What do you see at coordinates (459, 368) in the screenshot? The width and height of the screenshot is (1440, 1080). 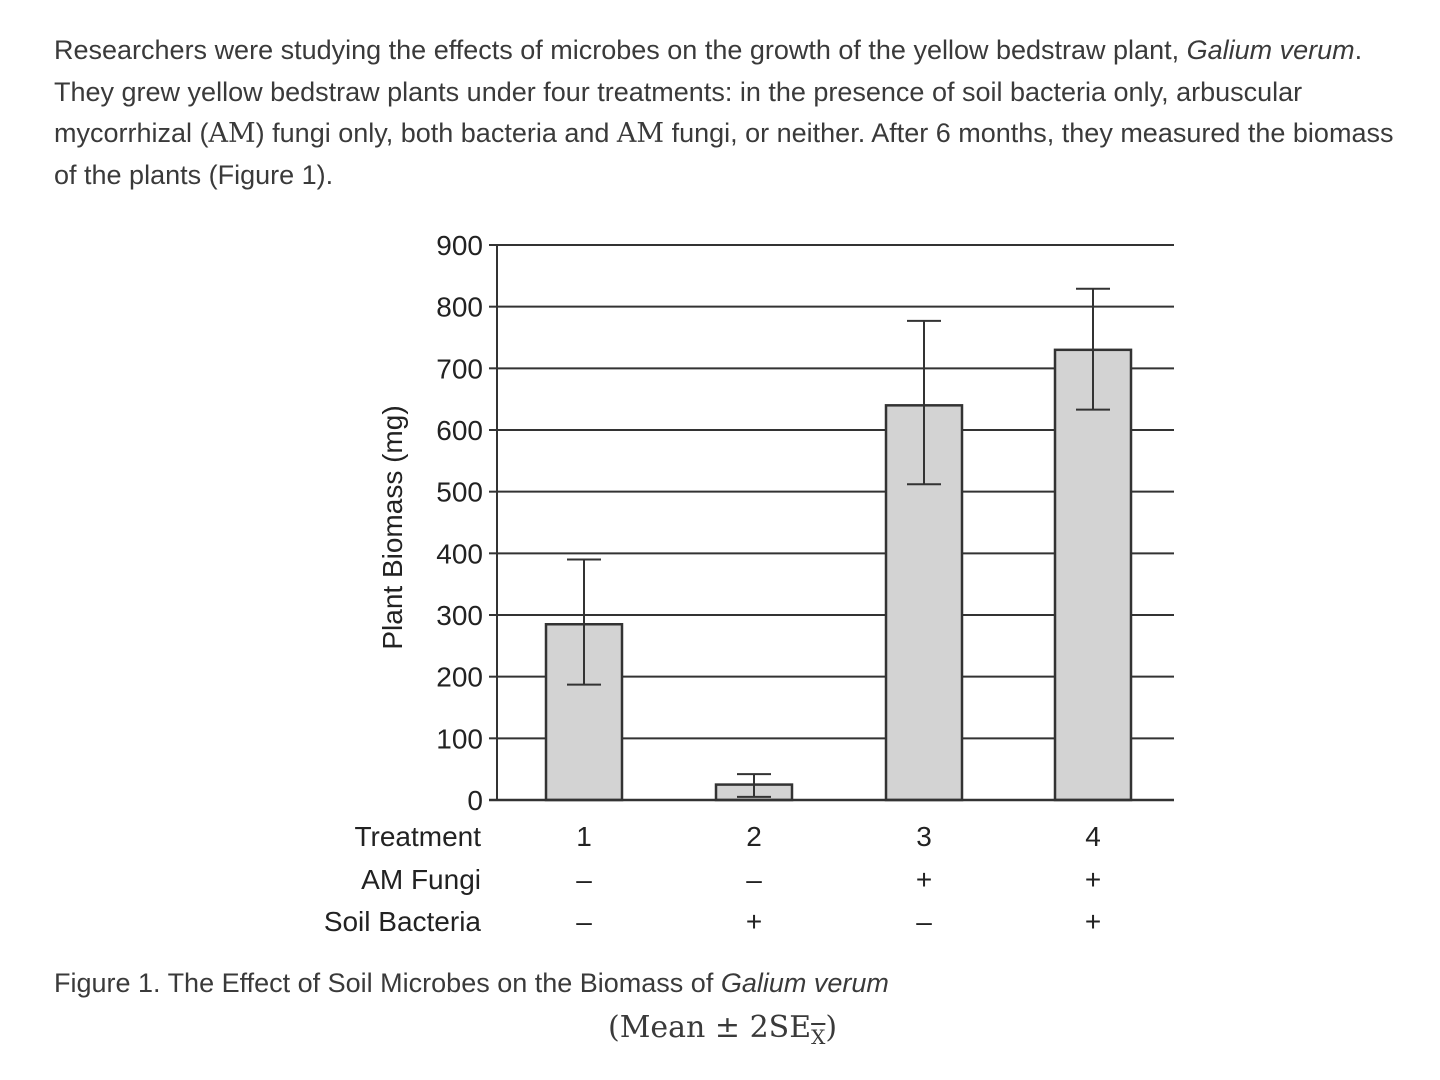 I see `y-tick-label-700: 700` at bounding box center [459, 368].